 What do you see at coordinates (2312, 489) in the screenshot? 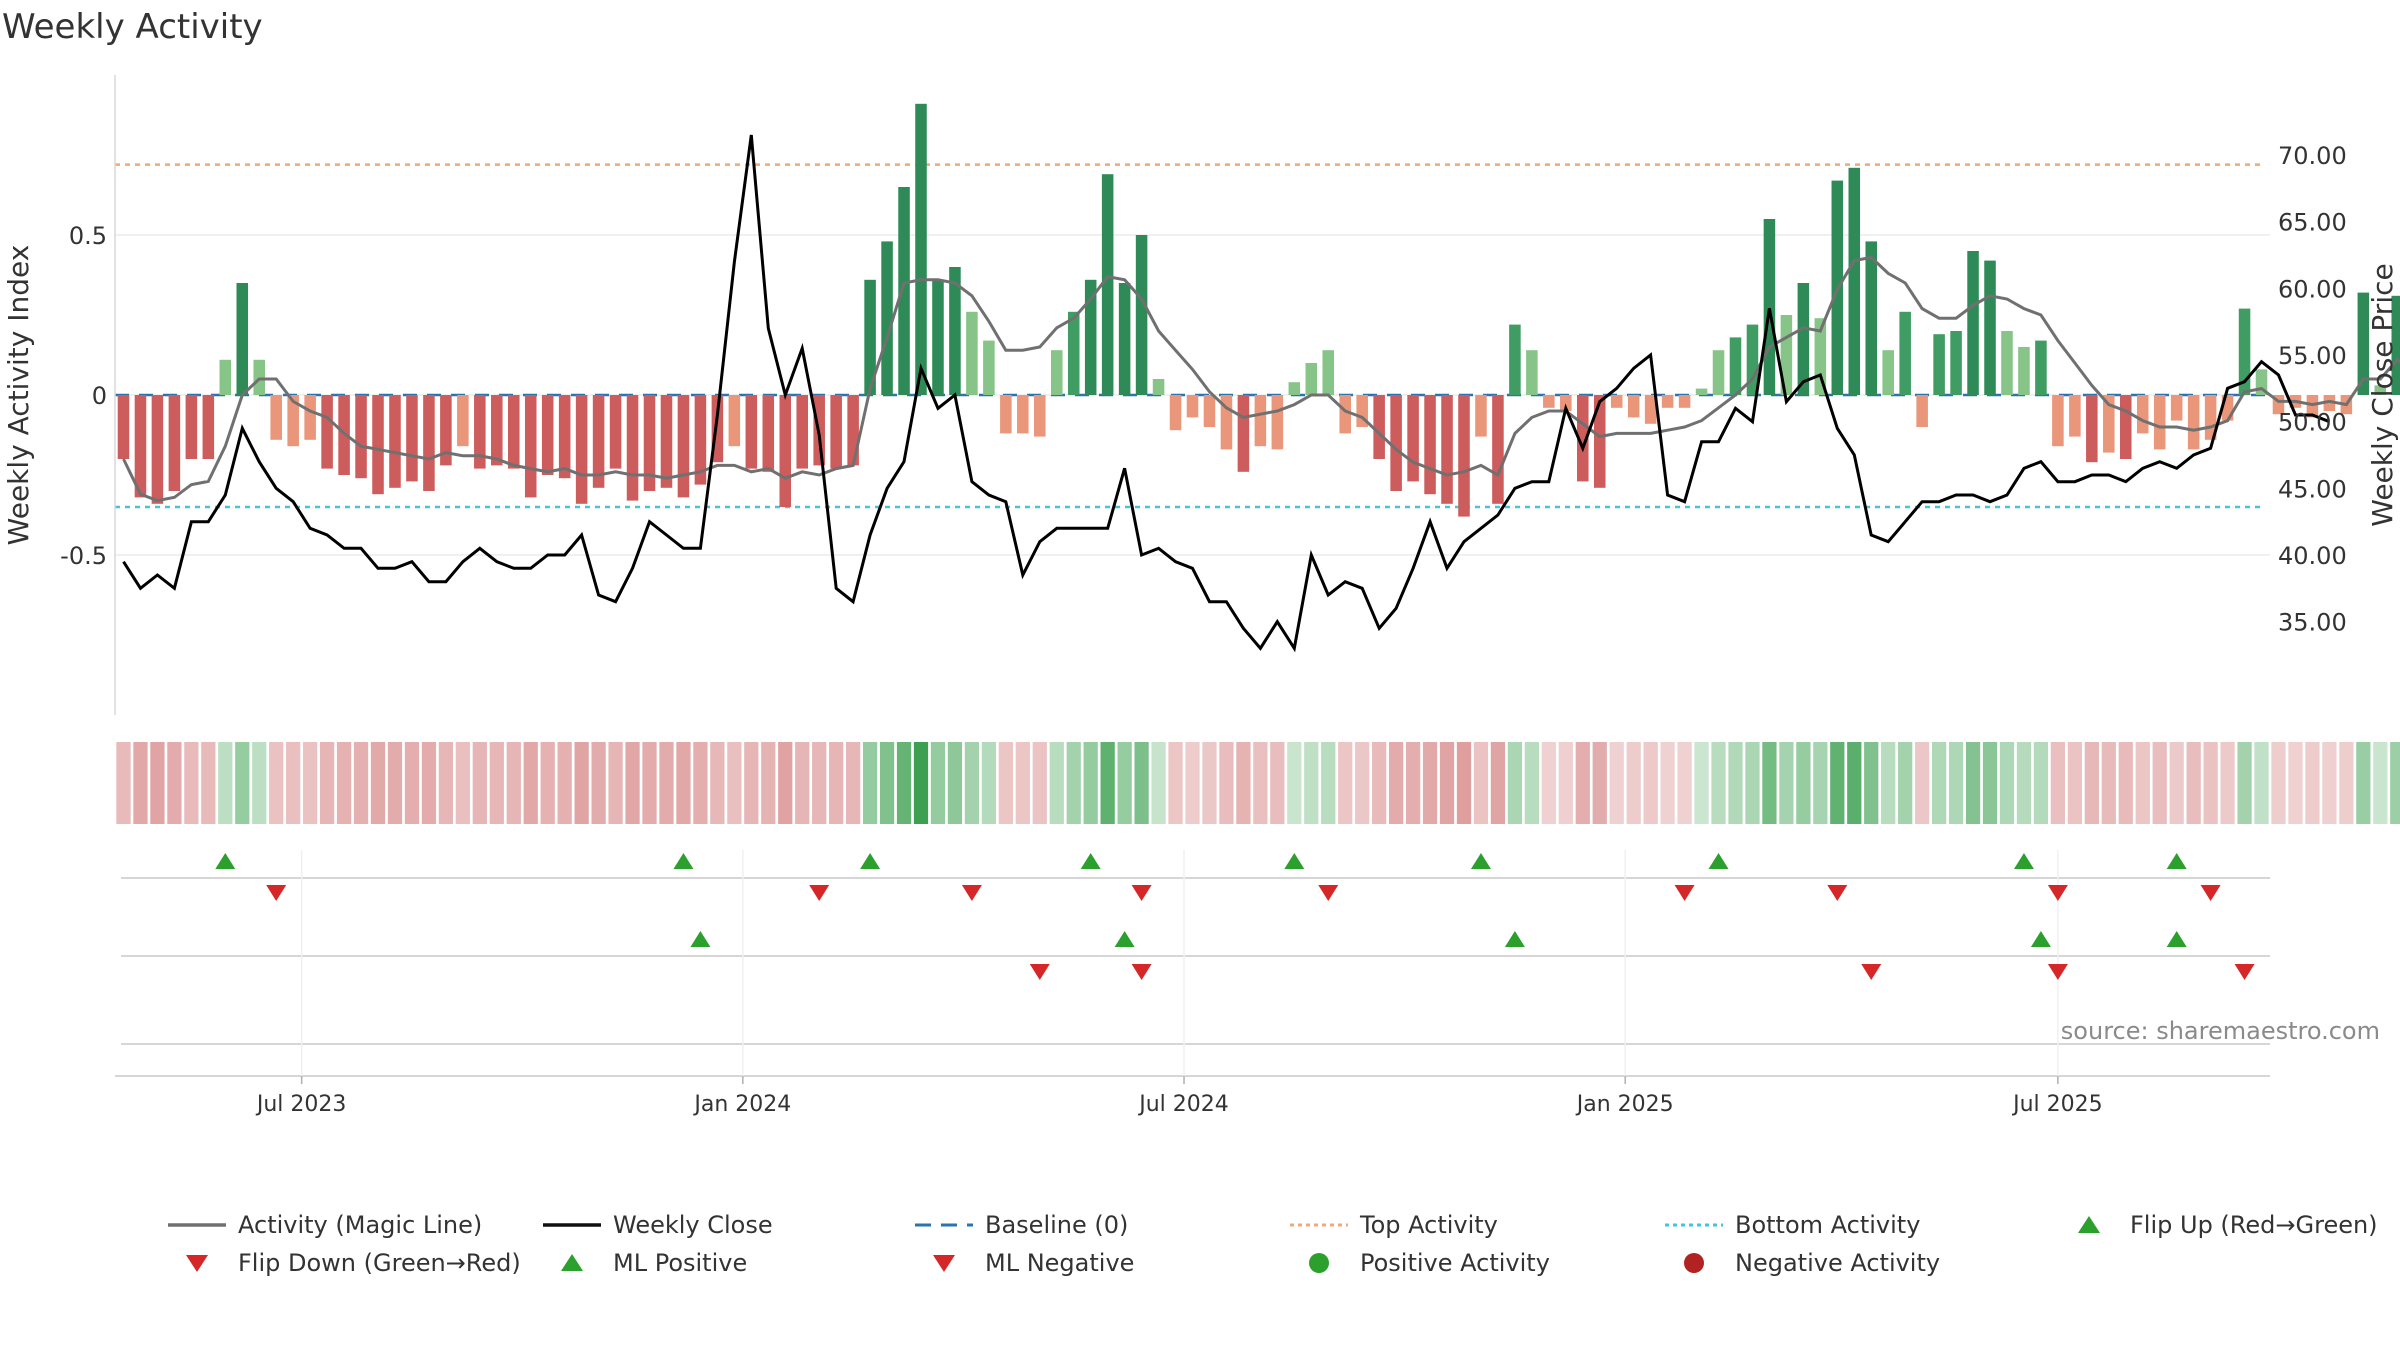
I see `y2-tick-label: 45.00` at bounding box center [2312, 489].